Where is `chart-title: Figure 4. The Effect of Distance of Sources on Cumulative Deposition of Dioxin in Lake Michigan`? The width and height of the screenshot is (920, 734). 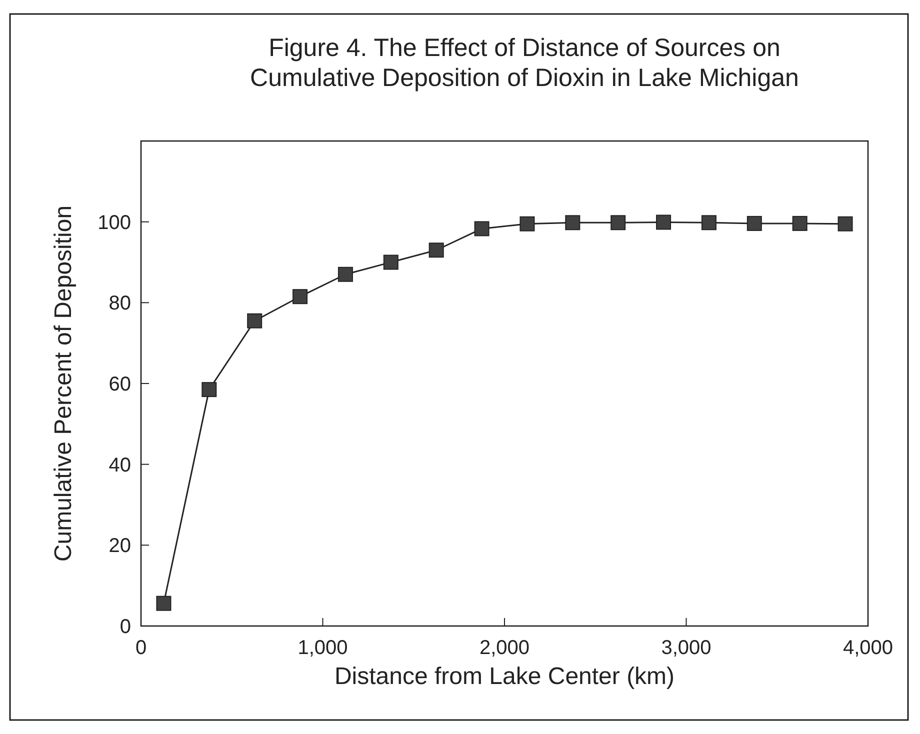 chart-title: Figure 4. The Effect of Distance of Sources on Cumulative Deposition of Dioxin in Lake Michigan is located at coordinates (524, 63).